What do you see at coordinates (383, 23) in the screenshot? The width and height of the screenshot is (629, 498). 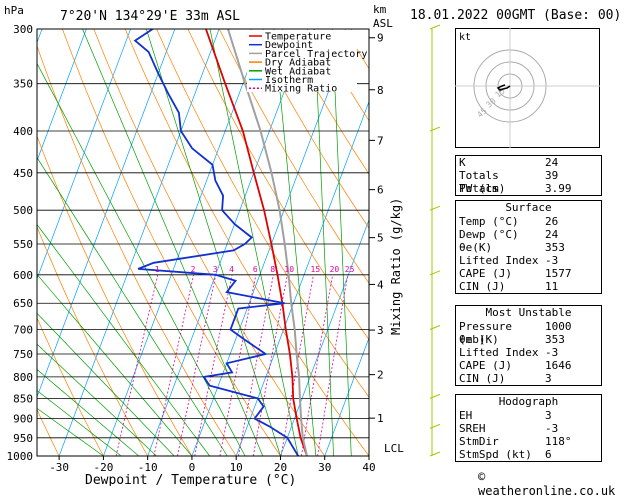 I see `asl-label: ASL` at bounding box center [383, 23].